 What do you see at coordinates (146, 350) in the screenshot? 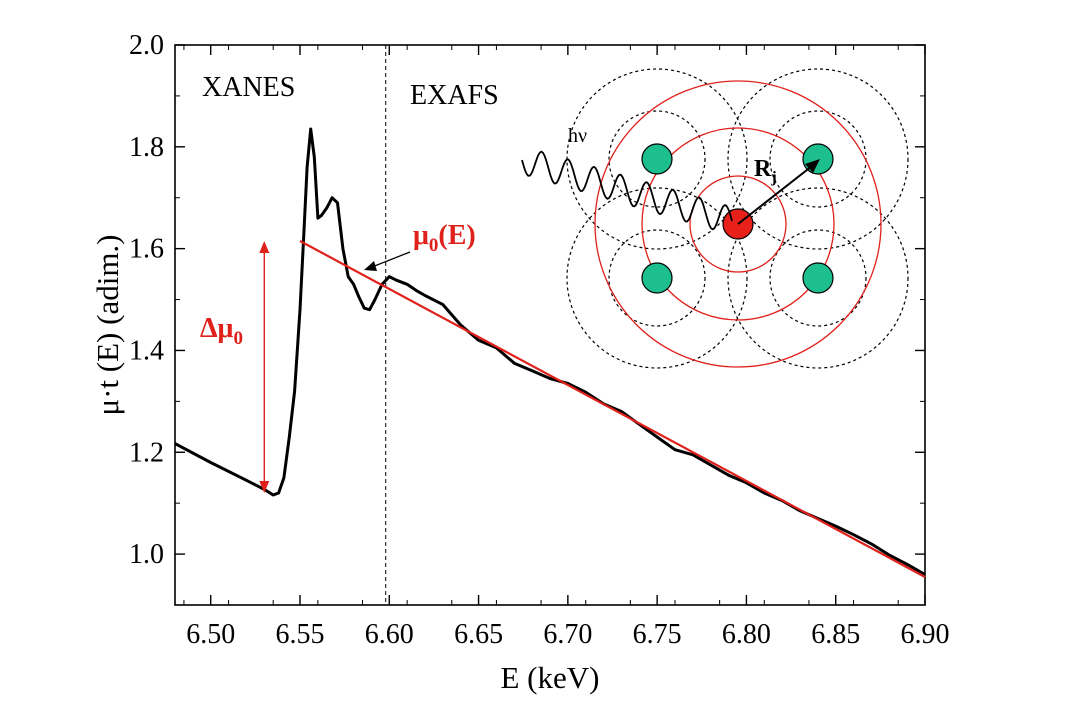
I see `y-tick-label-2: 1.4` at bounding box center [146, 350].